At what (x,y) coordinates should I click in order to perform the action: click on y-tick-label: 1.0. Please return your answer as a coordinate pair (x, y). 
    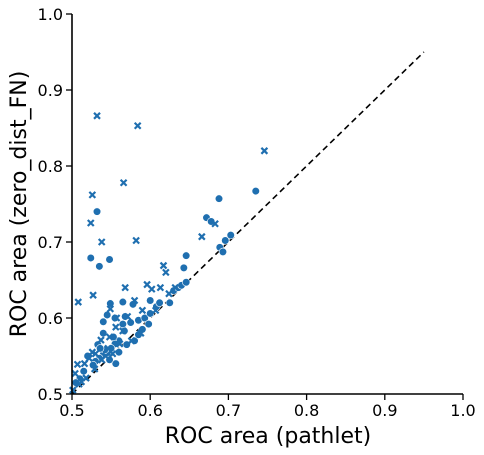
    Looking at the image, I should click on (50, 14).